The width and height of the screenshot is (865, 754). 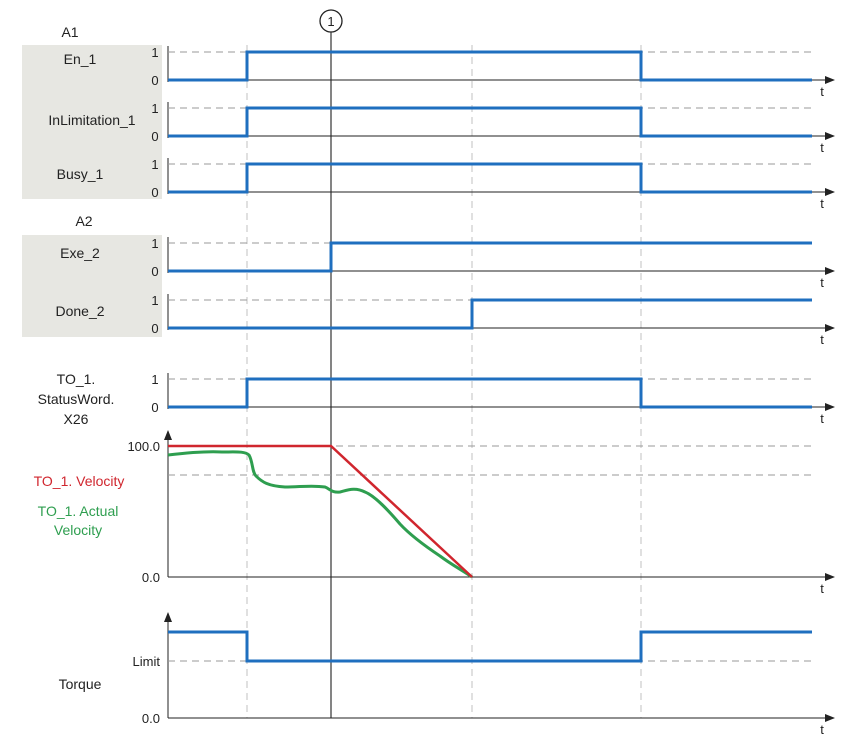 What do you see at coordinates (330, 21) in the screenshot?
I see `marker-1-label: 1` at bounding box center [330, 21].